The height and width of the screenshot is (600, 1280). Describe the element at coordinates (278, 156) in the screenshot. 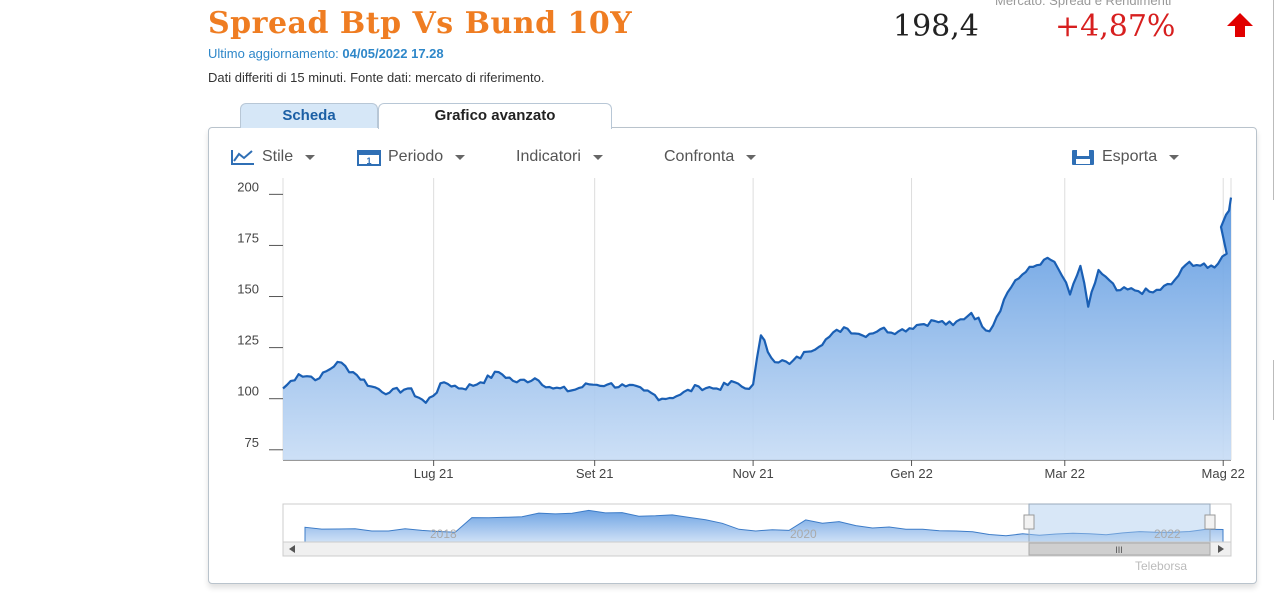

I see `stile-label: Stile` at that location.